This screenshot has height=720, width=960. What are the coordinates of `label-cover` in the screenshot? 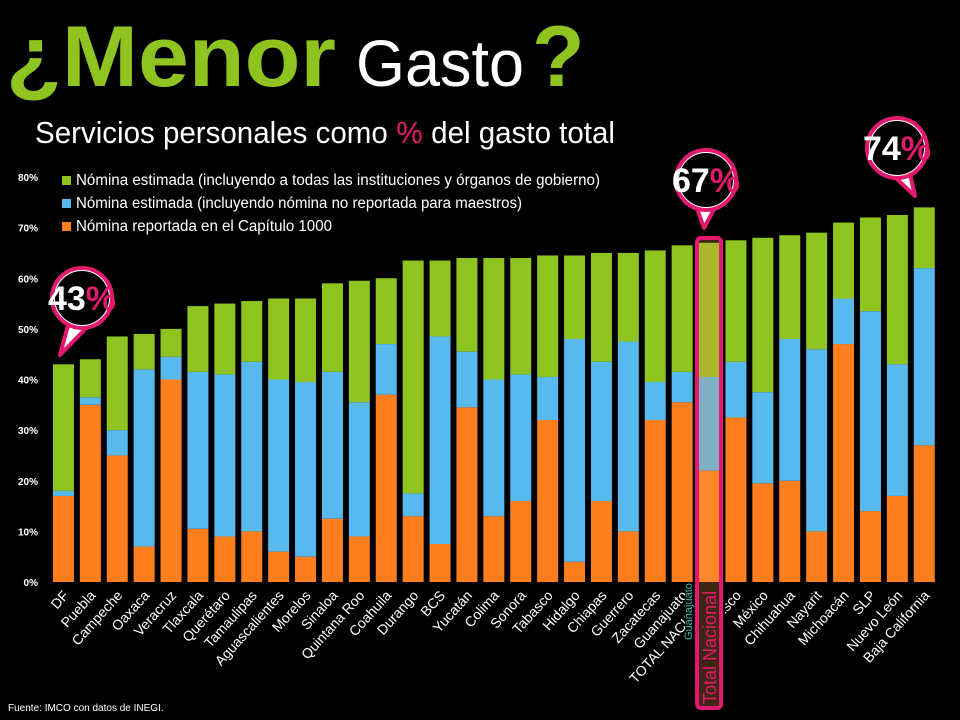 It's located at (705, 650).